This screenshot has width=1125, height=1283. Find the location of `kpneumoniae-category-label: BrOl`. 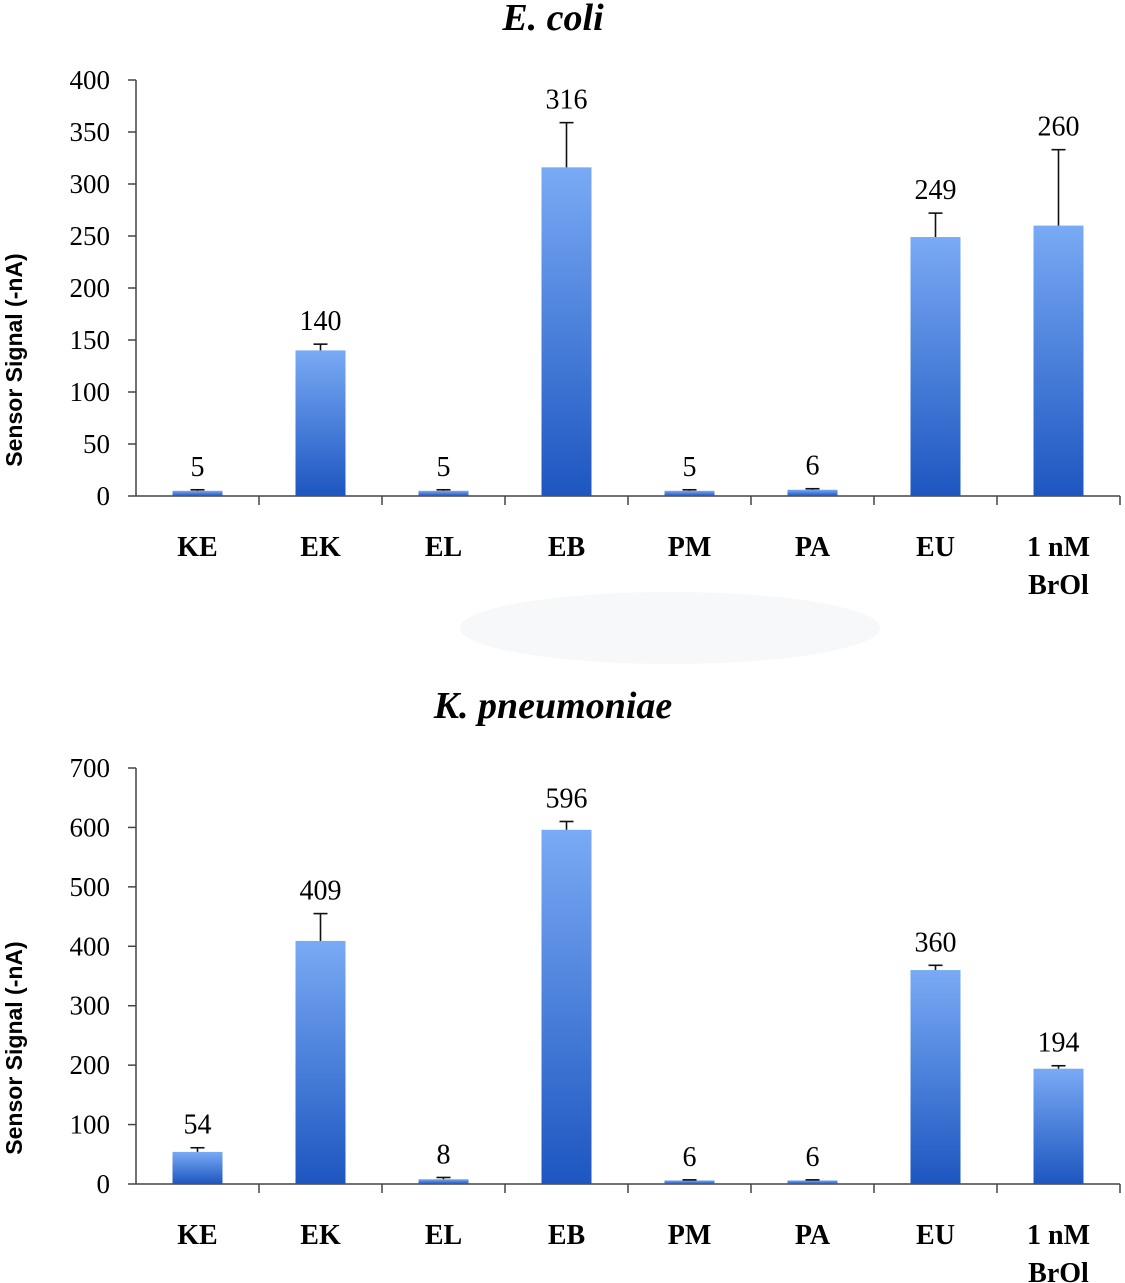

kpneumoniae-category-label: BrOl is located at coordinates (1058, 1270).